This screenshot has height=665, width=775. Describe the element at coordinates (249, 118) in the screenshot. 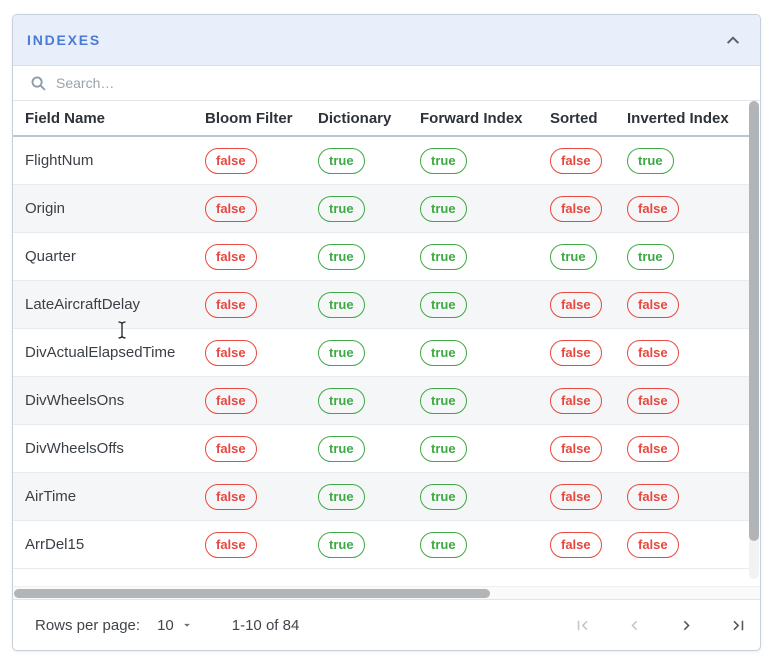

I see `column-header-bloom-filter: Bloom Filter` at that location.